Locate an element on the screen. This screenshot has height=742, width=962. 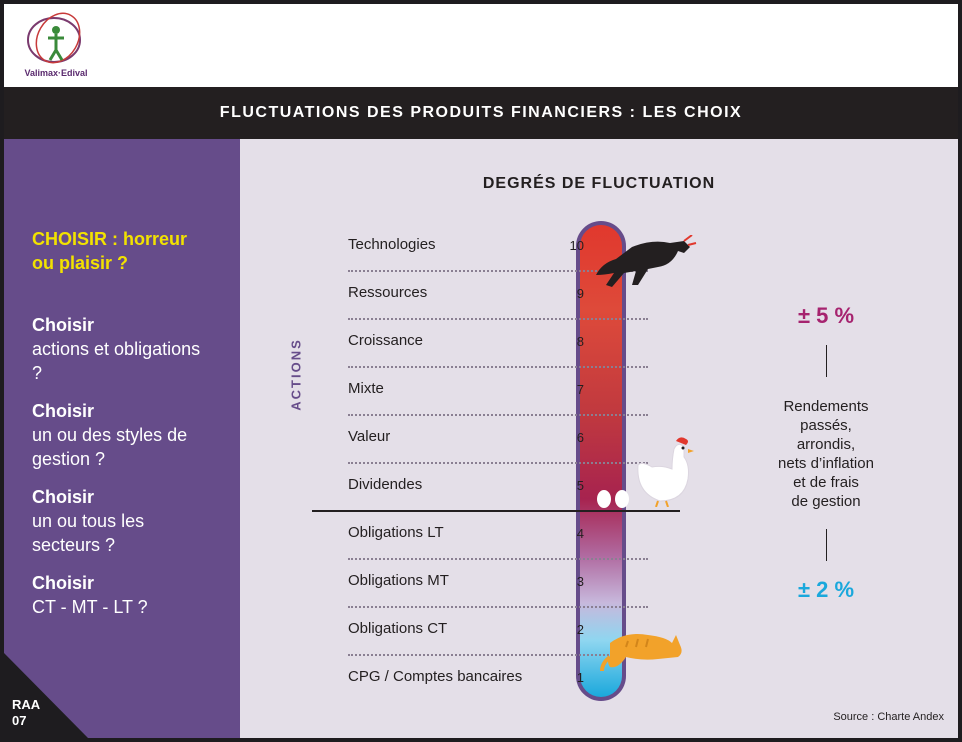
scale-label: Obligations CT is located at coordinates (398, 628).